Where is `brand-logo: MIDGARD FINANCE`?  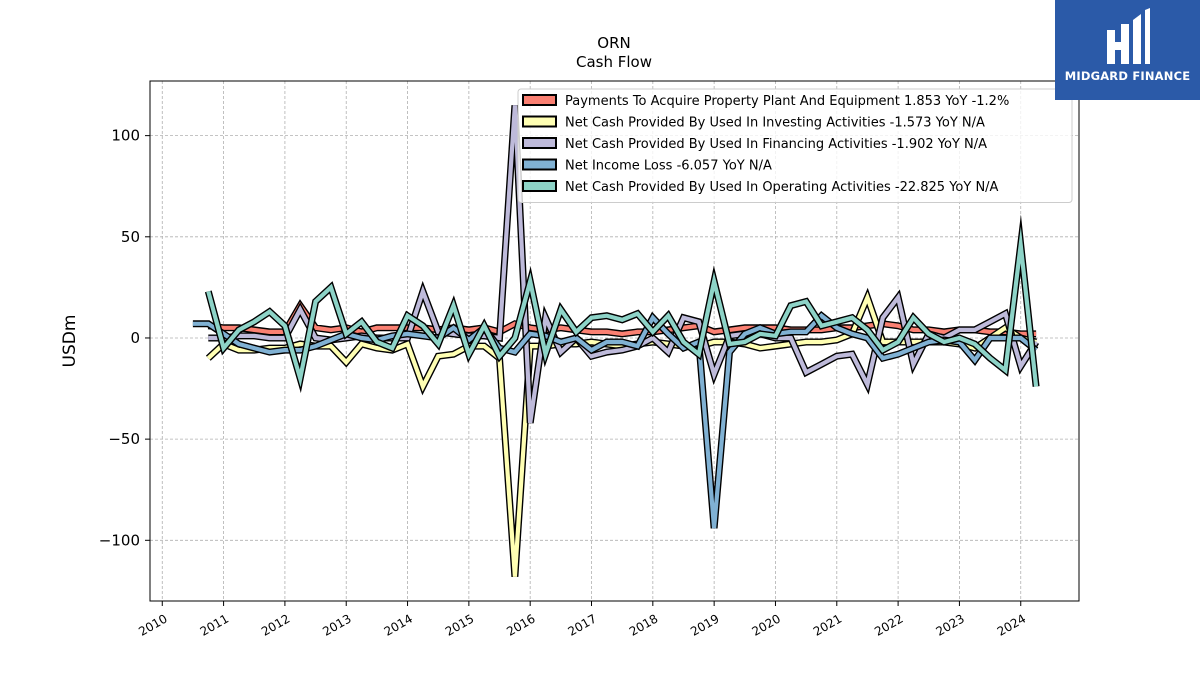
brand-logo: MIDGARD FINANCE is located at coordinates (1127, 50).